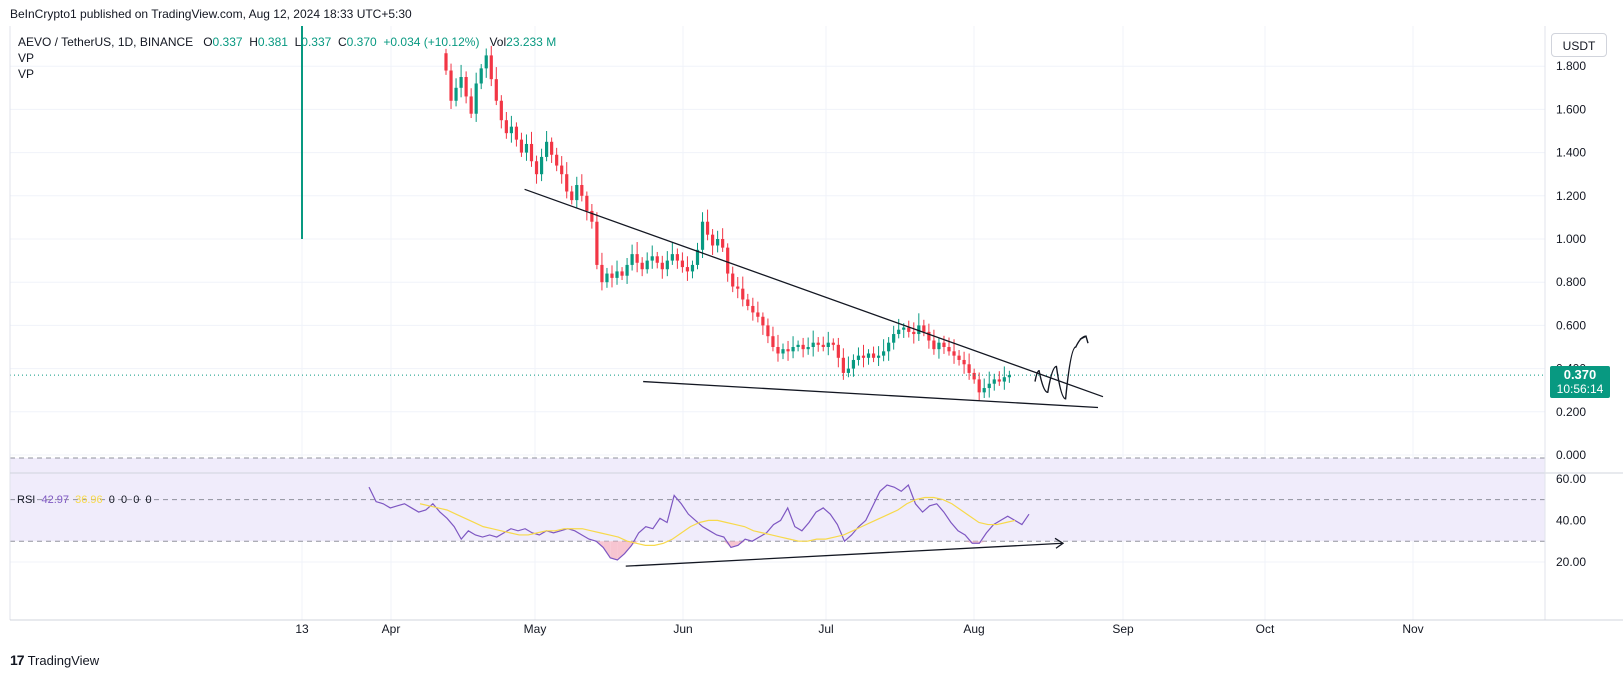  I want to click on x-tick-label: Jun, so click(682, 629).